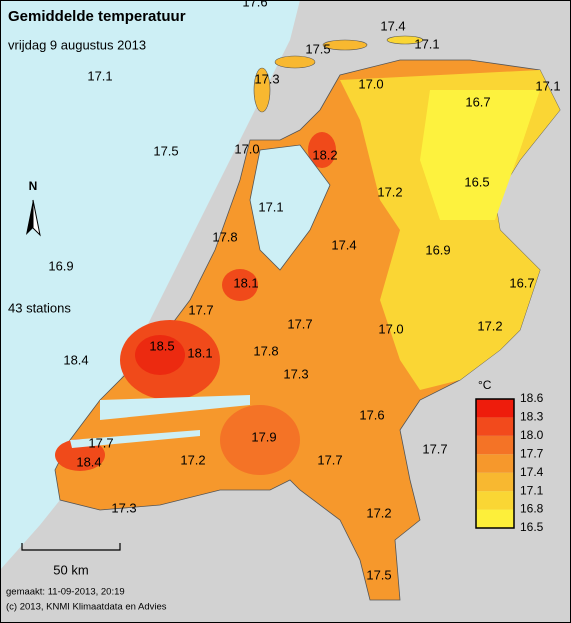  What do you see at coordinates (532, 453) in the screenshot?
I see `legend-label: 17.7` at bounding box center [532, 453].